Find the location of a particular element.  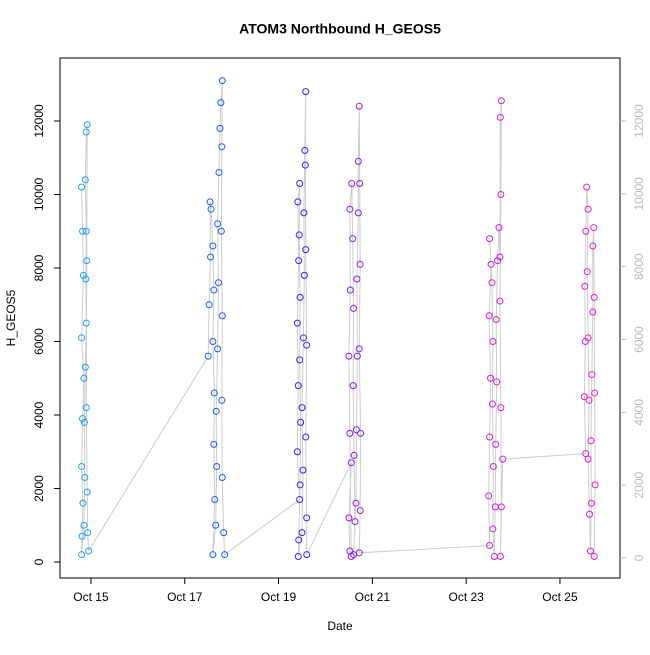

y2-tick-label: 0 is located at coordinates (639, 557).